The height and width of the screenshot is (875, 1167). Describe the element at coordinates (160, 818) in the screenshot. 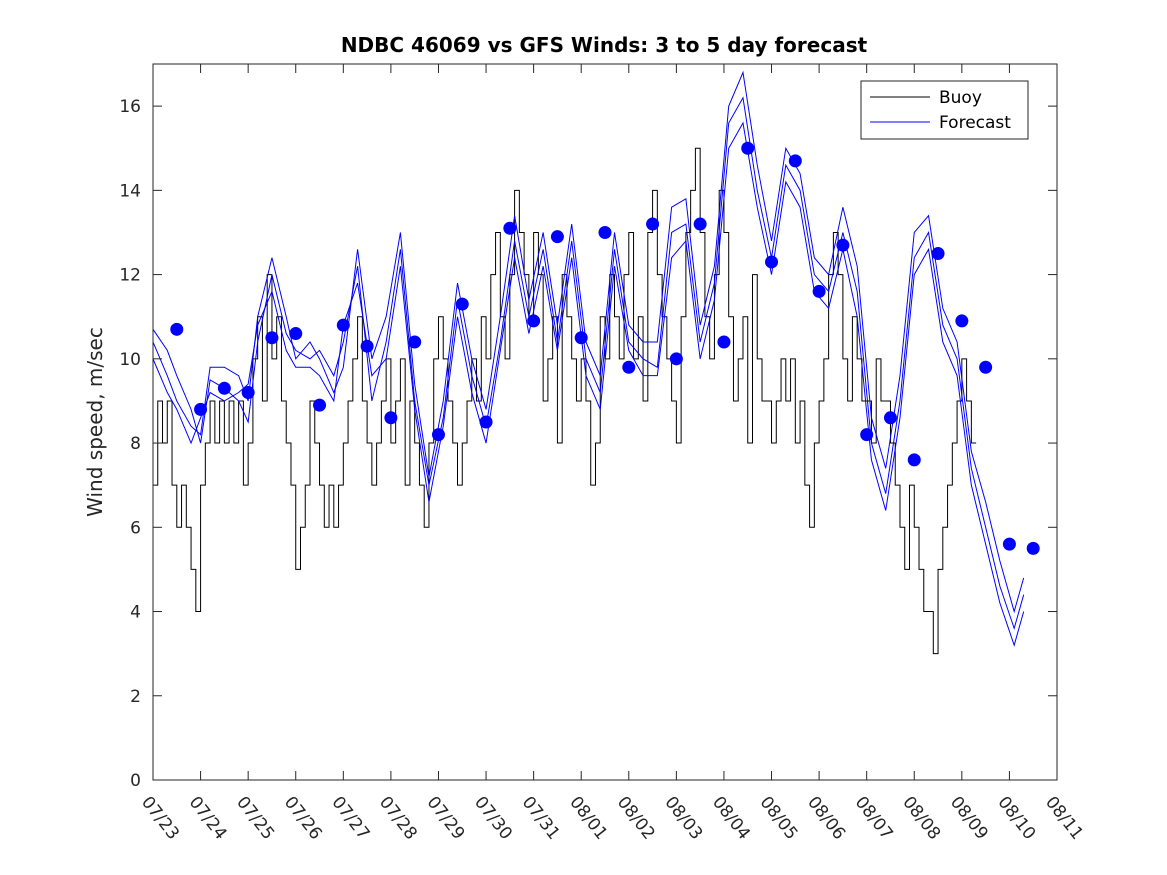

I see `x-tick-label: 07/23` at that location.